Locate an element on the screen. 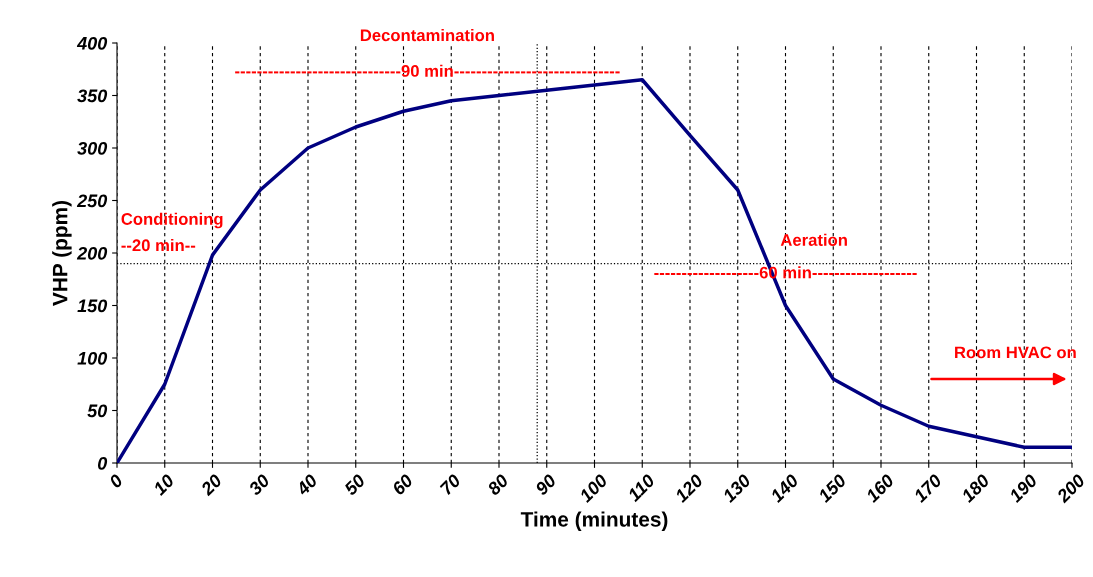  x-tick-label: 180 is located at coordinates (975, 488).